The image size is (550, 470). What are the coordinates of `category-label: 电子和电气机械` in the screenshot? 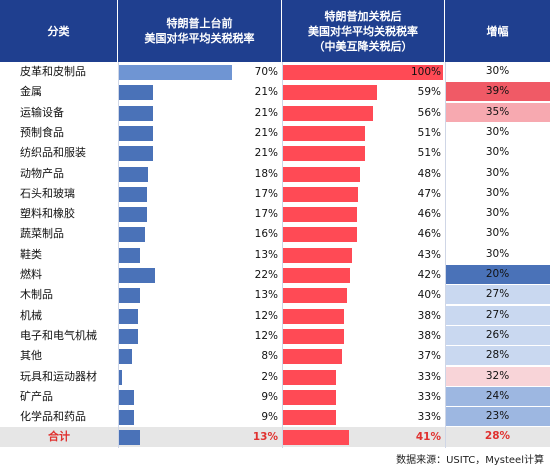 It's located at (58, 335).